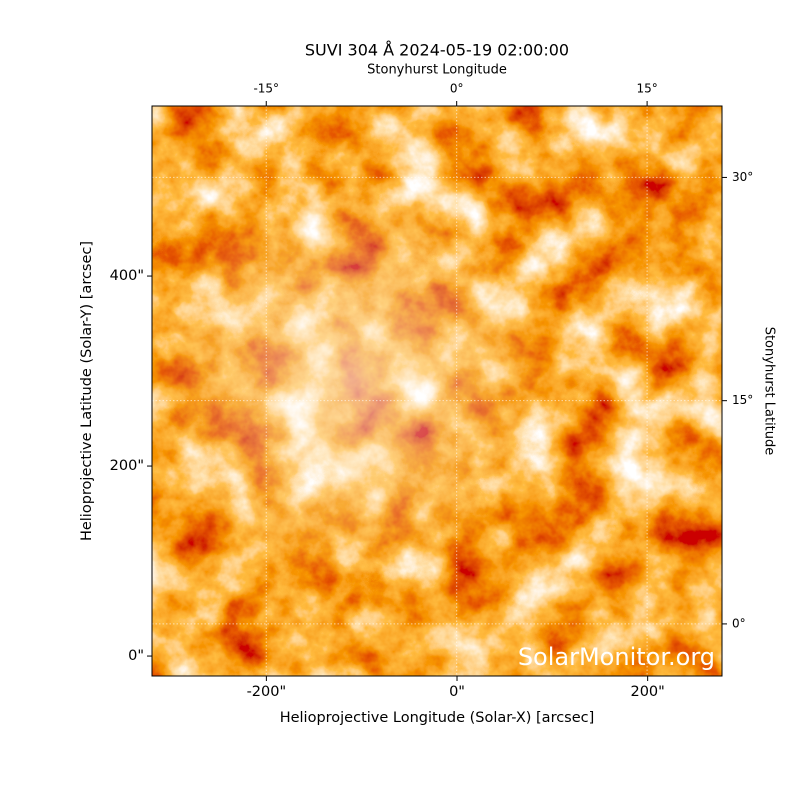  Describe the element at coordinates (742, 400) in the screenshot. I see `y2-tick-label: 15°` at that location.